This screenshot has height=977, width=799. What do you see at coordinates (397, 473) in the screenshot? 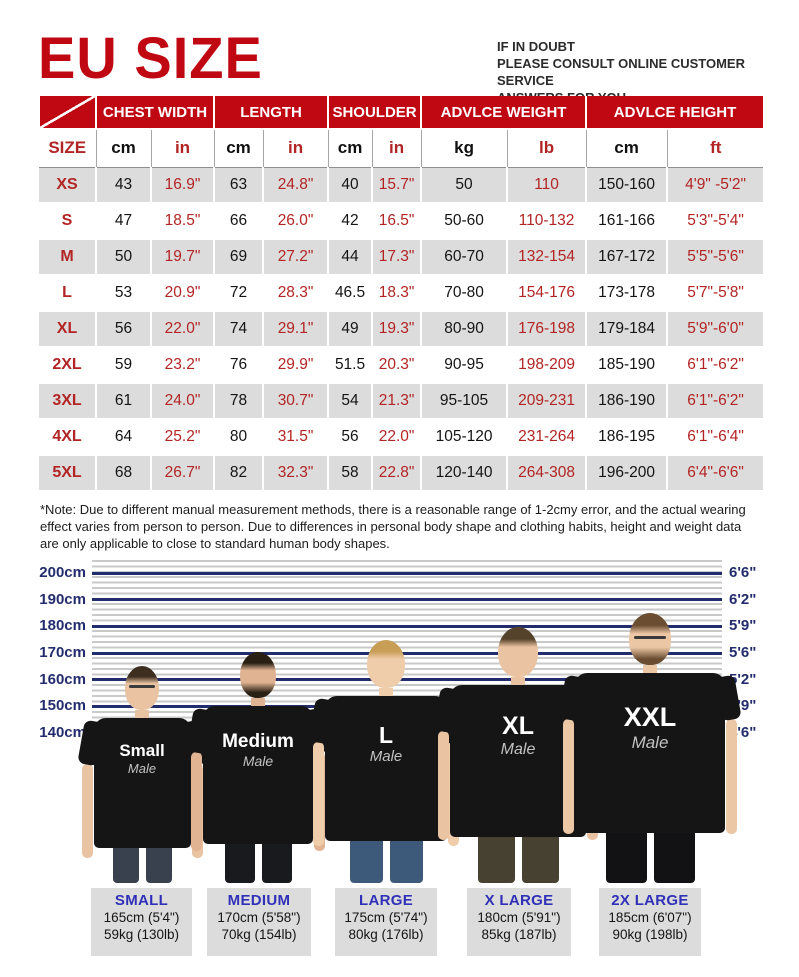
I see `value-cell: 22.8"` at bounding box center [397, 473].